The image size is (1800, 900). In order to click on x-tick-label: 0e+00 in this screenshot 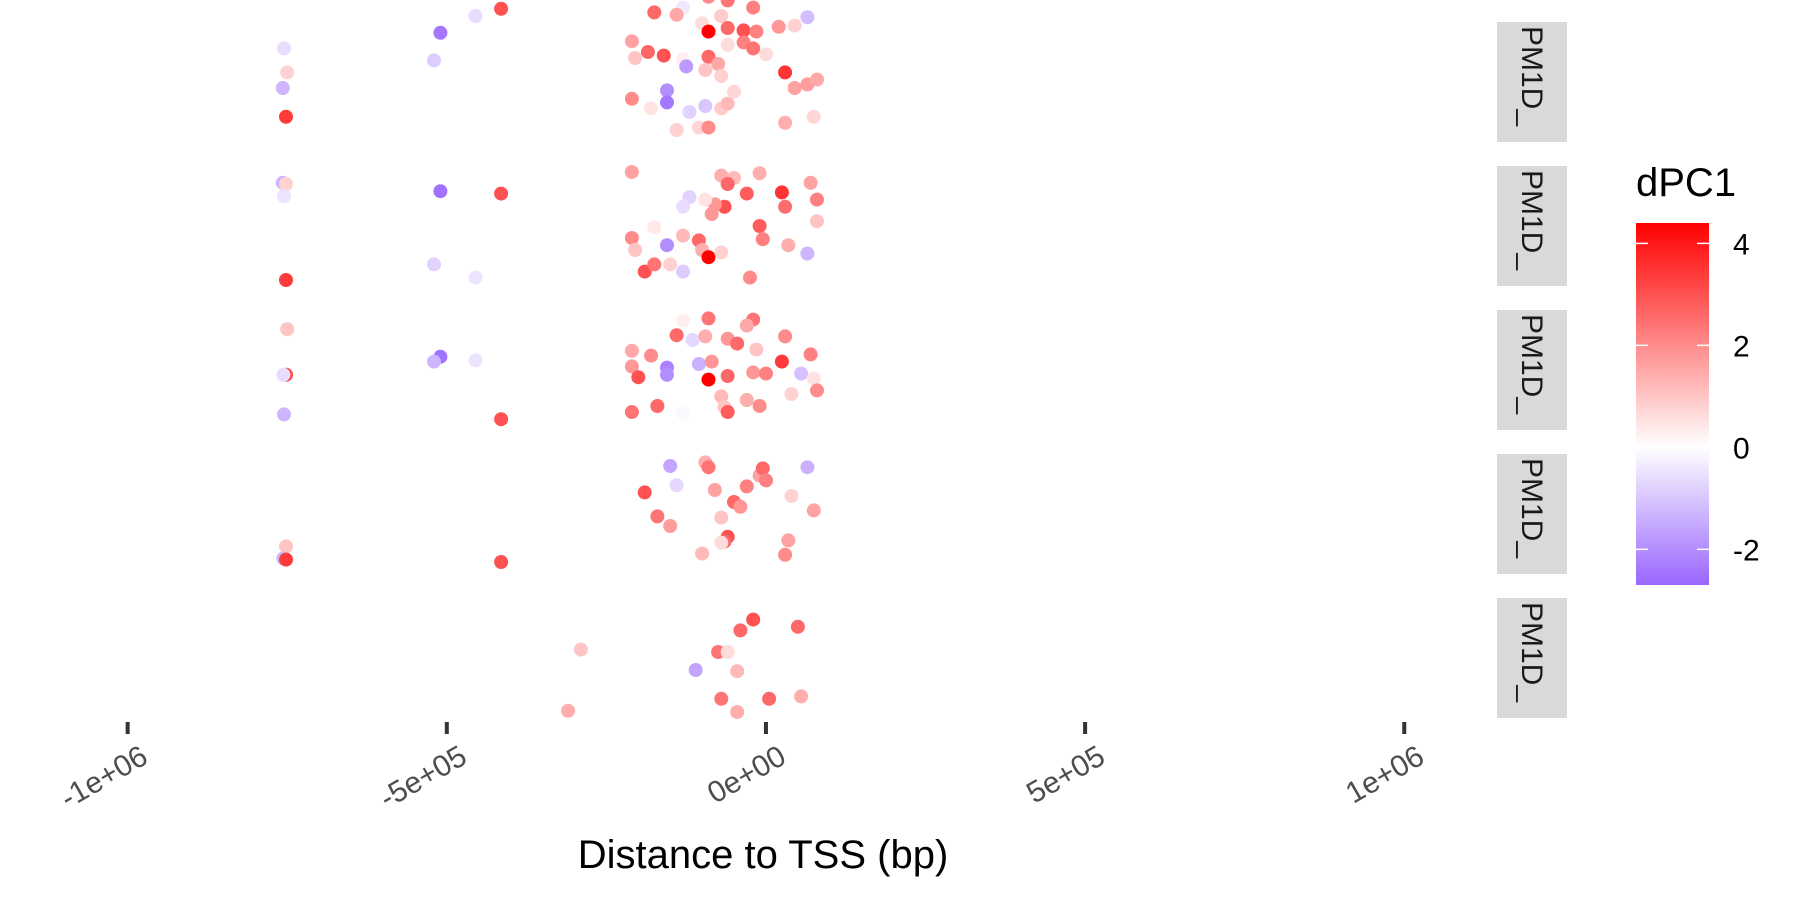, I will do `click(746, 774)`.